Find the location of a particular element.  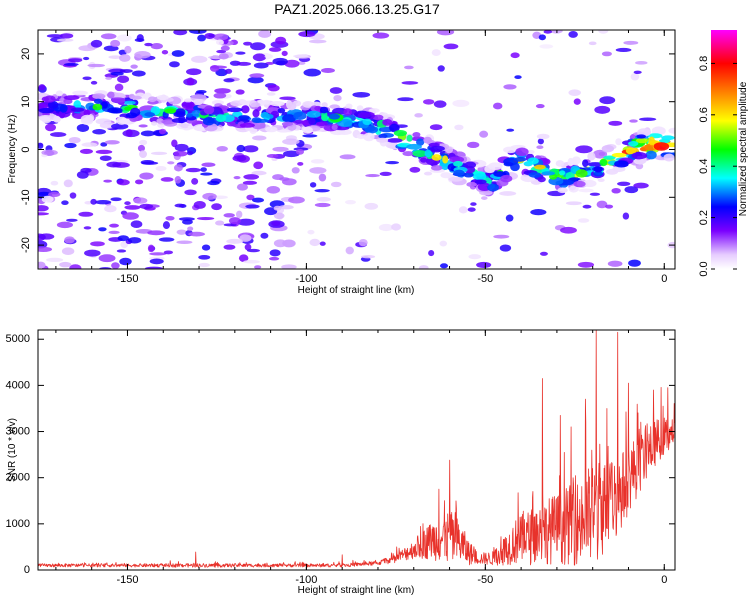

snr-y-tick-label: 5000 is located at coordinates (18, 339).